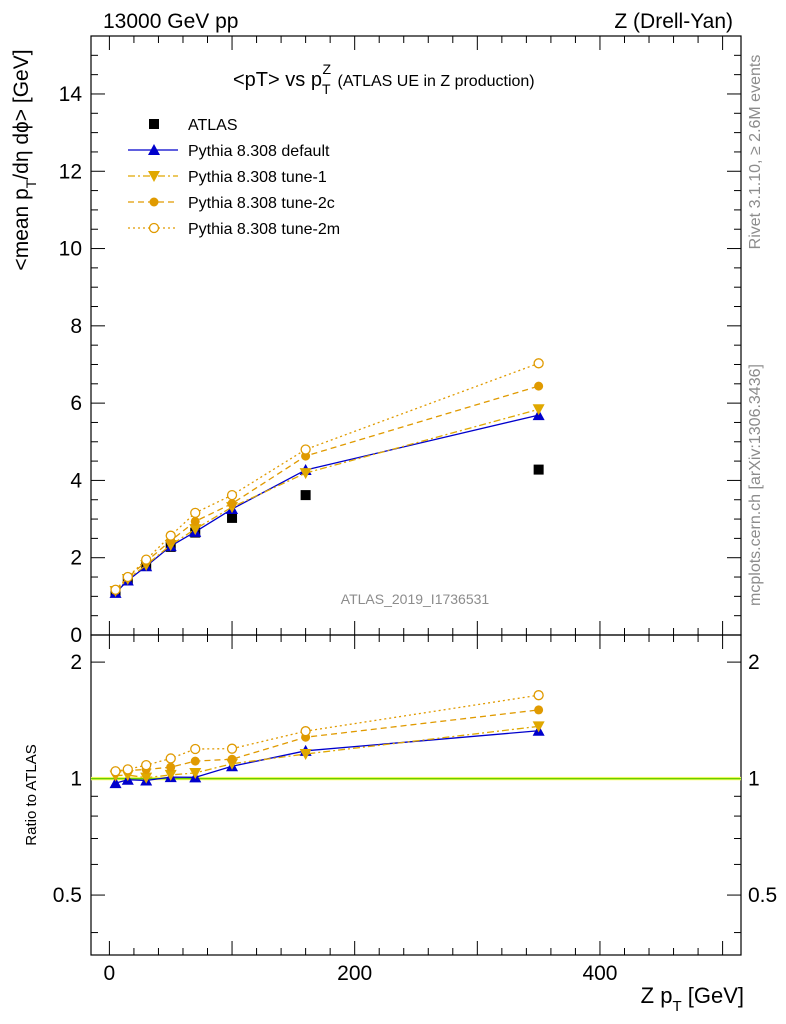 This screenshot has width=786, height=1024. What do you see at coordinates (599, 973) in the screenshot?
I see `x-tick-label: 400` at bounding box center [599, 973].